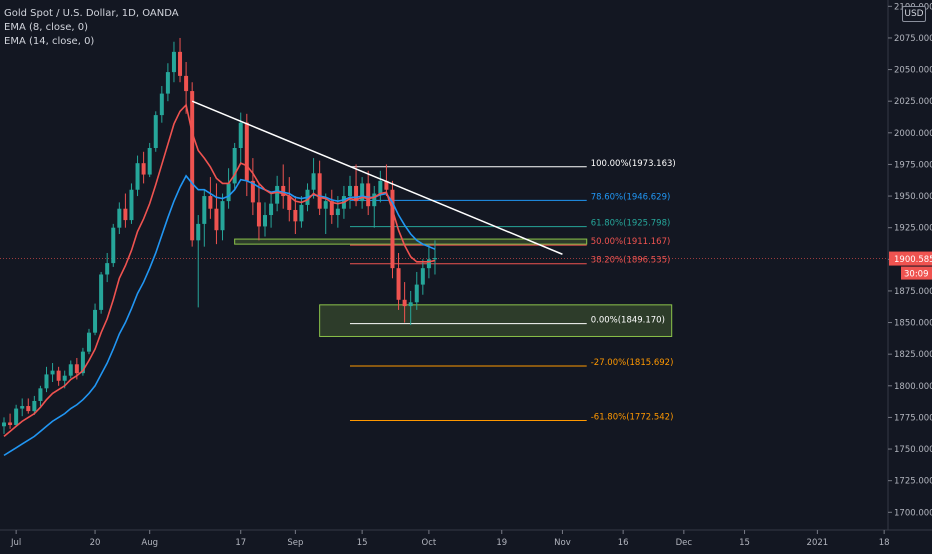 Image resolution: width=932 pixels, height=554 pixels. Describe the element at coordinates (913, 197) in the screenshot. I see `y-tick-label: 1950.000` at that location.